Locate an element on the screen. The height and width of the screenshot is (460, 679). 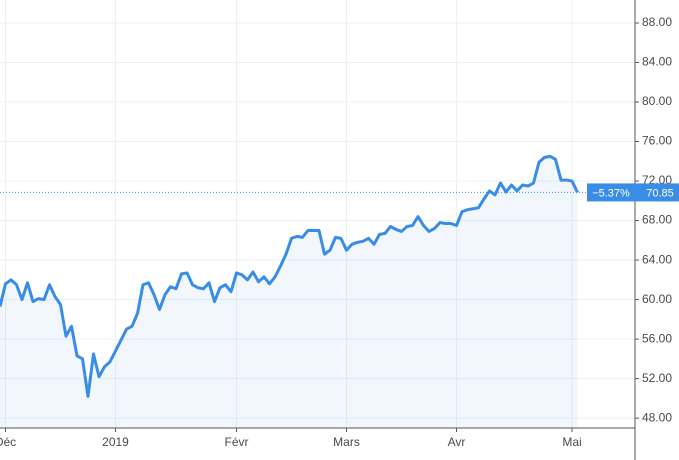
x-tick-label: 2019 is located at coordinates (115, 442).